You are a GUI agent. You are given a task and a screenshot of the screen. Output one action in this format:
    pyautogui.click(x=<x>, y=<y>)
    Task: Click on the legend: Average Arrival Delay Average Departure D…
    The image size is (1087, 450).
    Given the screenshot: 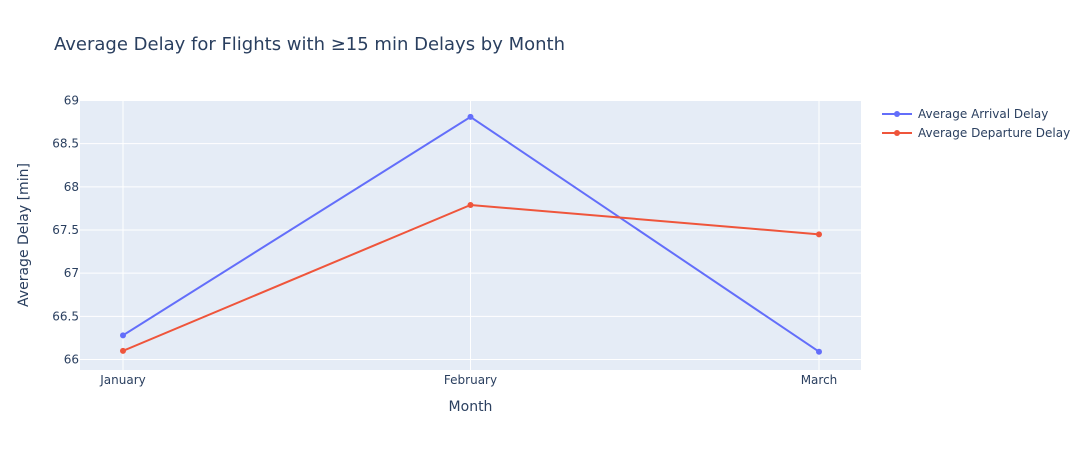 What is the action you would take?
    pyautogui.click(x=976, y=123)
    